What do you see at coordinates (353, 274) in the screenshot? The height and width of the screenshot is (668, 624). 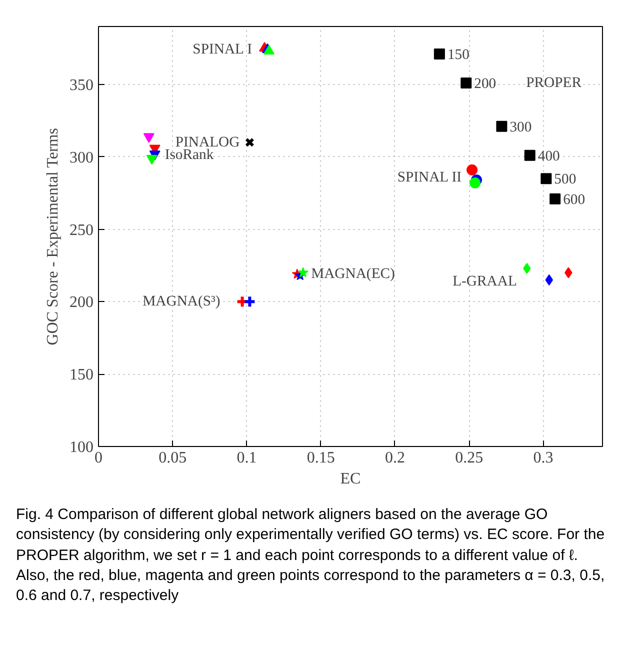 I see `series-label: MAGNA(EC)` at bounding box center [353, 274].